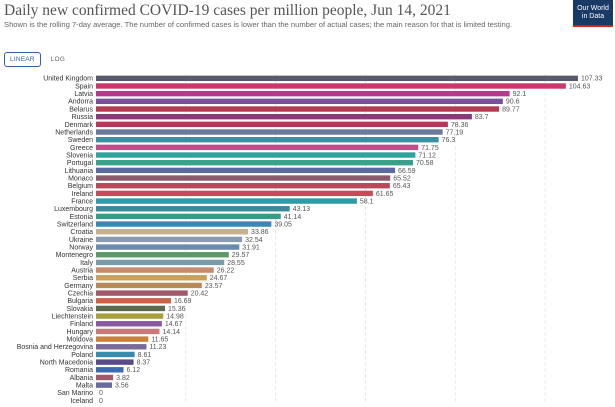 The height and width of the screenshot is (407, 615). Describe the element at coordinates (74, 132) in the screenshot. I see `category-label-netherlands: Netherlands` at that location.